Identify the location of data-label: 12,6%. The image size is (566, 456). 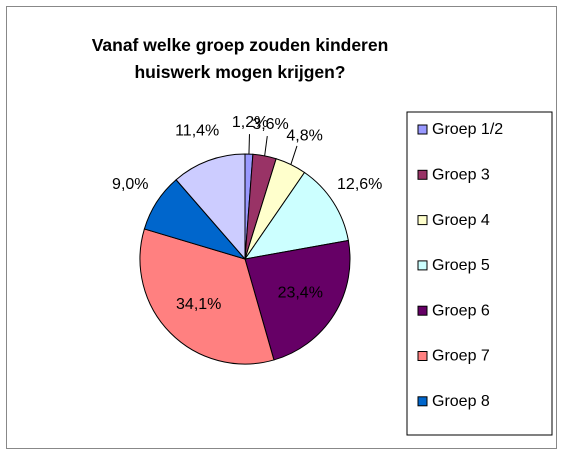
(359, 184).